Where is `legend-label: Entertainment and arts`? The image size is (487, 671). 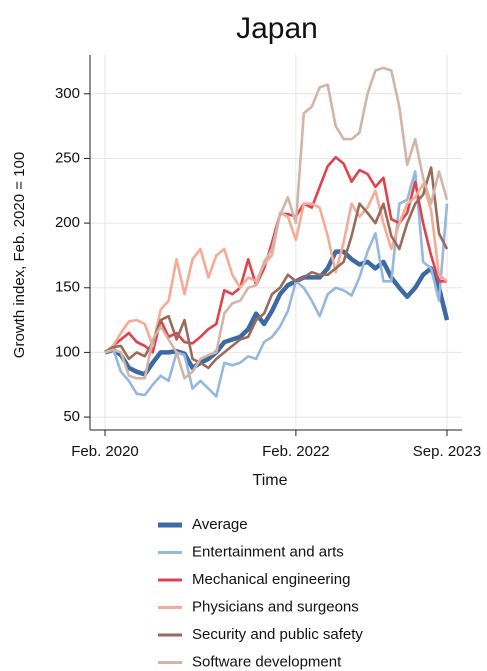 legend-label: Entertainment and arts is located at coordinates (268, 551).